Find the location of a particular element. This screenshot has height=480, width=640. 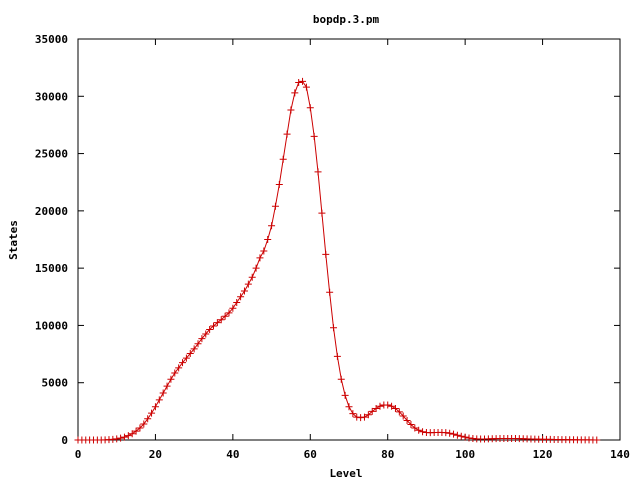

y-tick-label: 30000 is located at coordinates (51, 96).